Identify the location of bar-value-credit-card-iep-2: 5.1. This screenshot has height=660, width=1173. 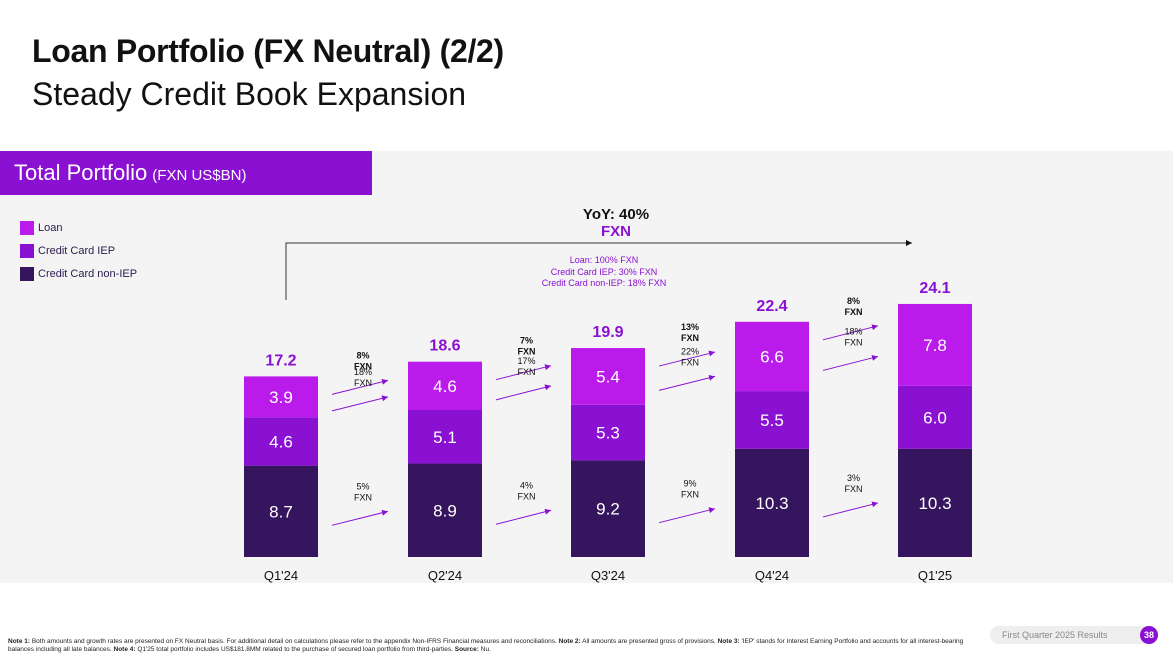
(445, 437).